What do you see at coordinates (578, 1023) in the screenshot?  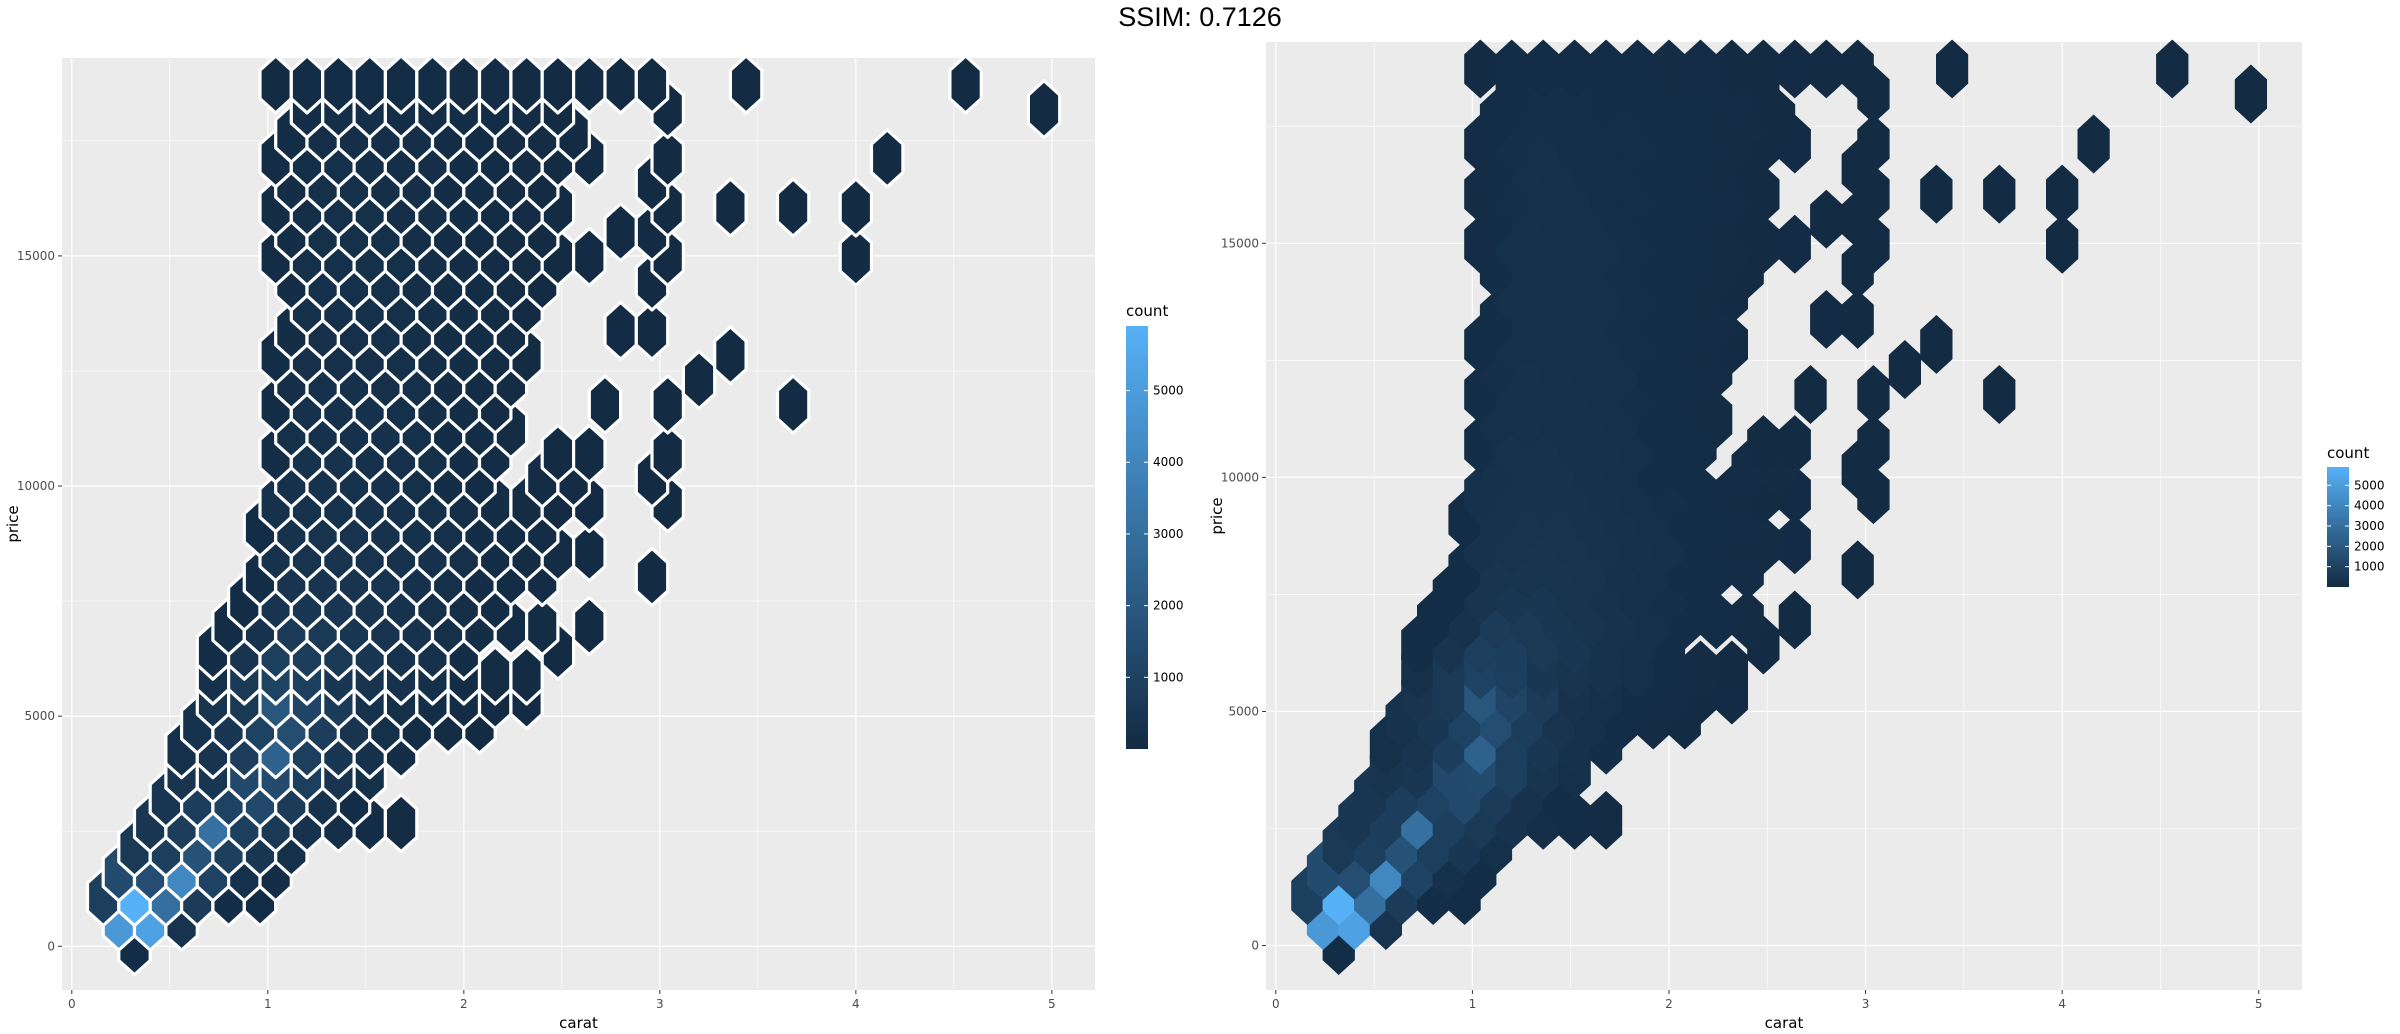 I see `x-axis-label: carat` at bounding box center [578, 1023].